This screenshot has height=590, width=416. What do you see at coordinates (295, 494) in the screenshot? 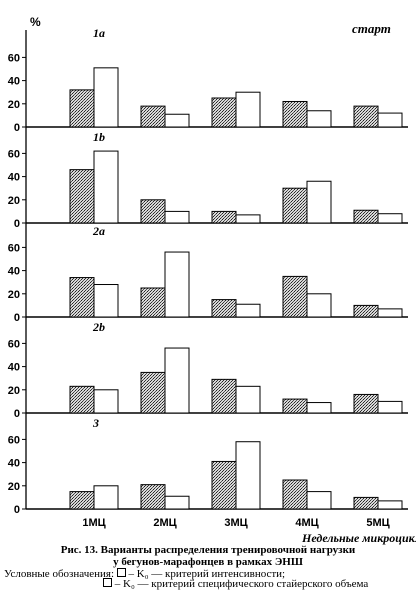
I see `bar-3-4МЦ-s1` at bounding box center [295, 494].